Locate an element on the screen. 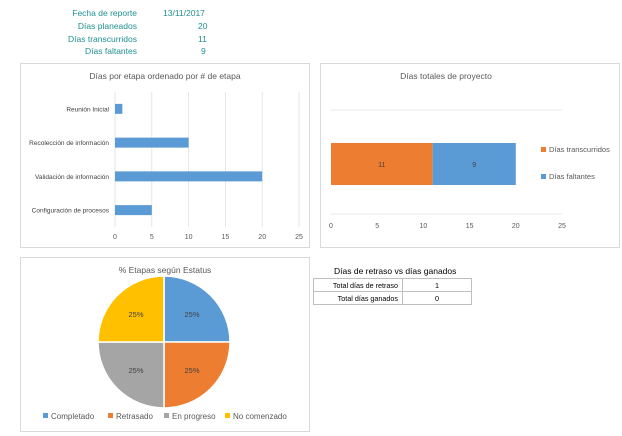  data-label: 9 is located at coordinates (474, 165).